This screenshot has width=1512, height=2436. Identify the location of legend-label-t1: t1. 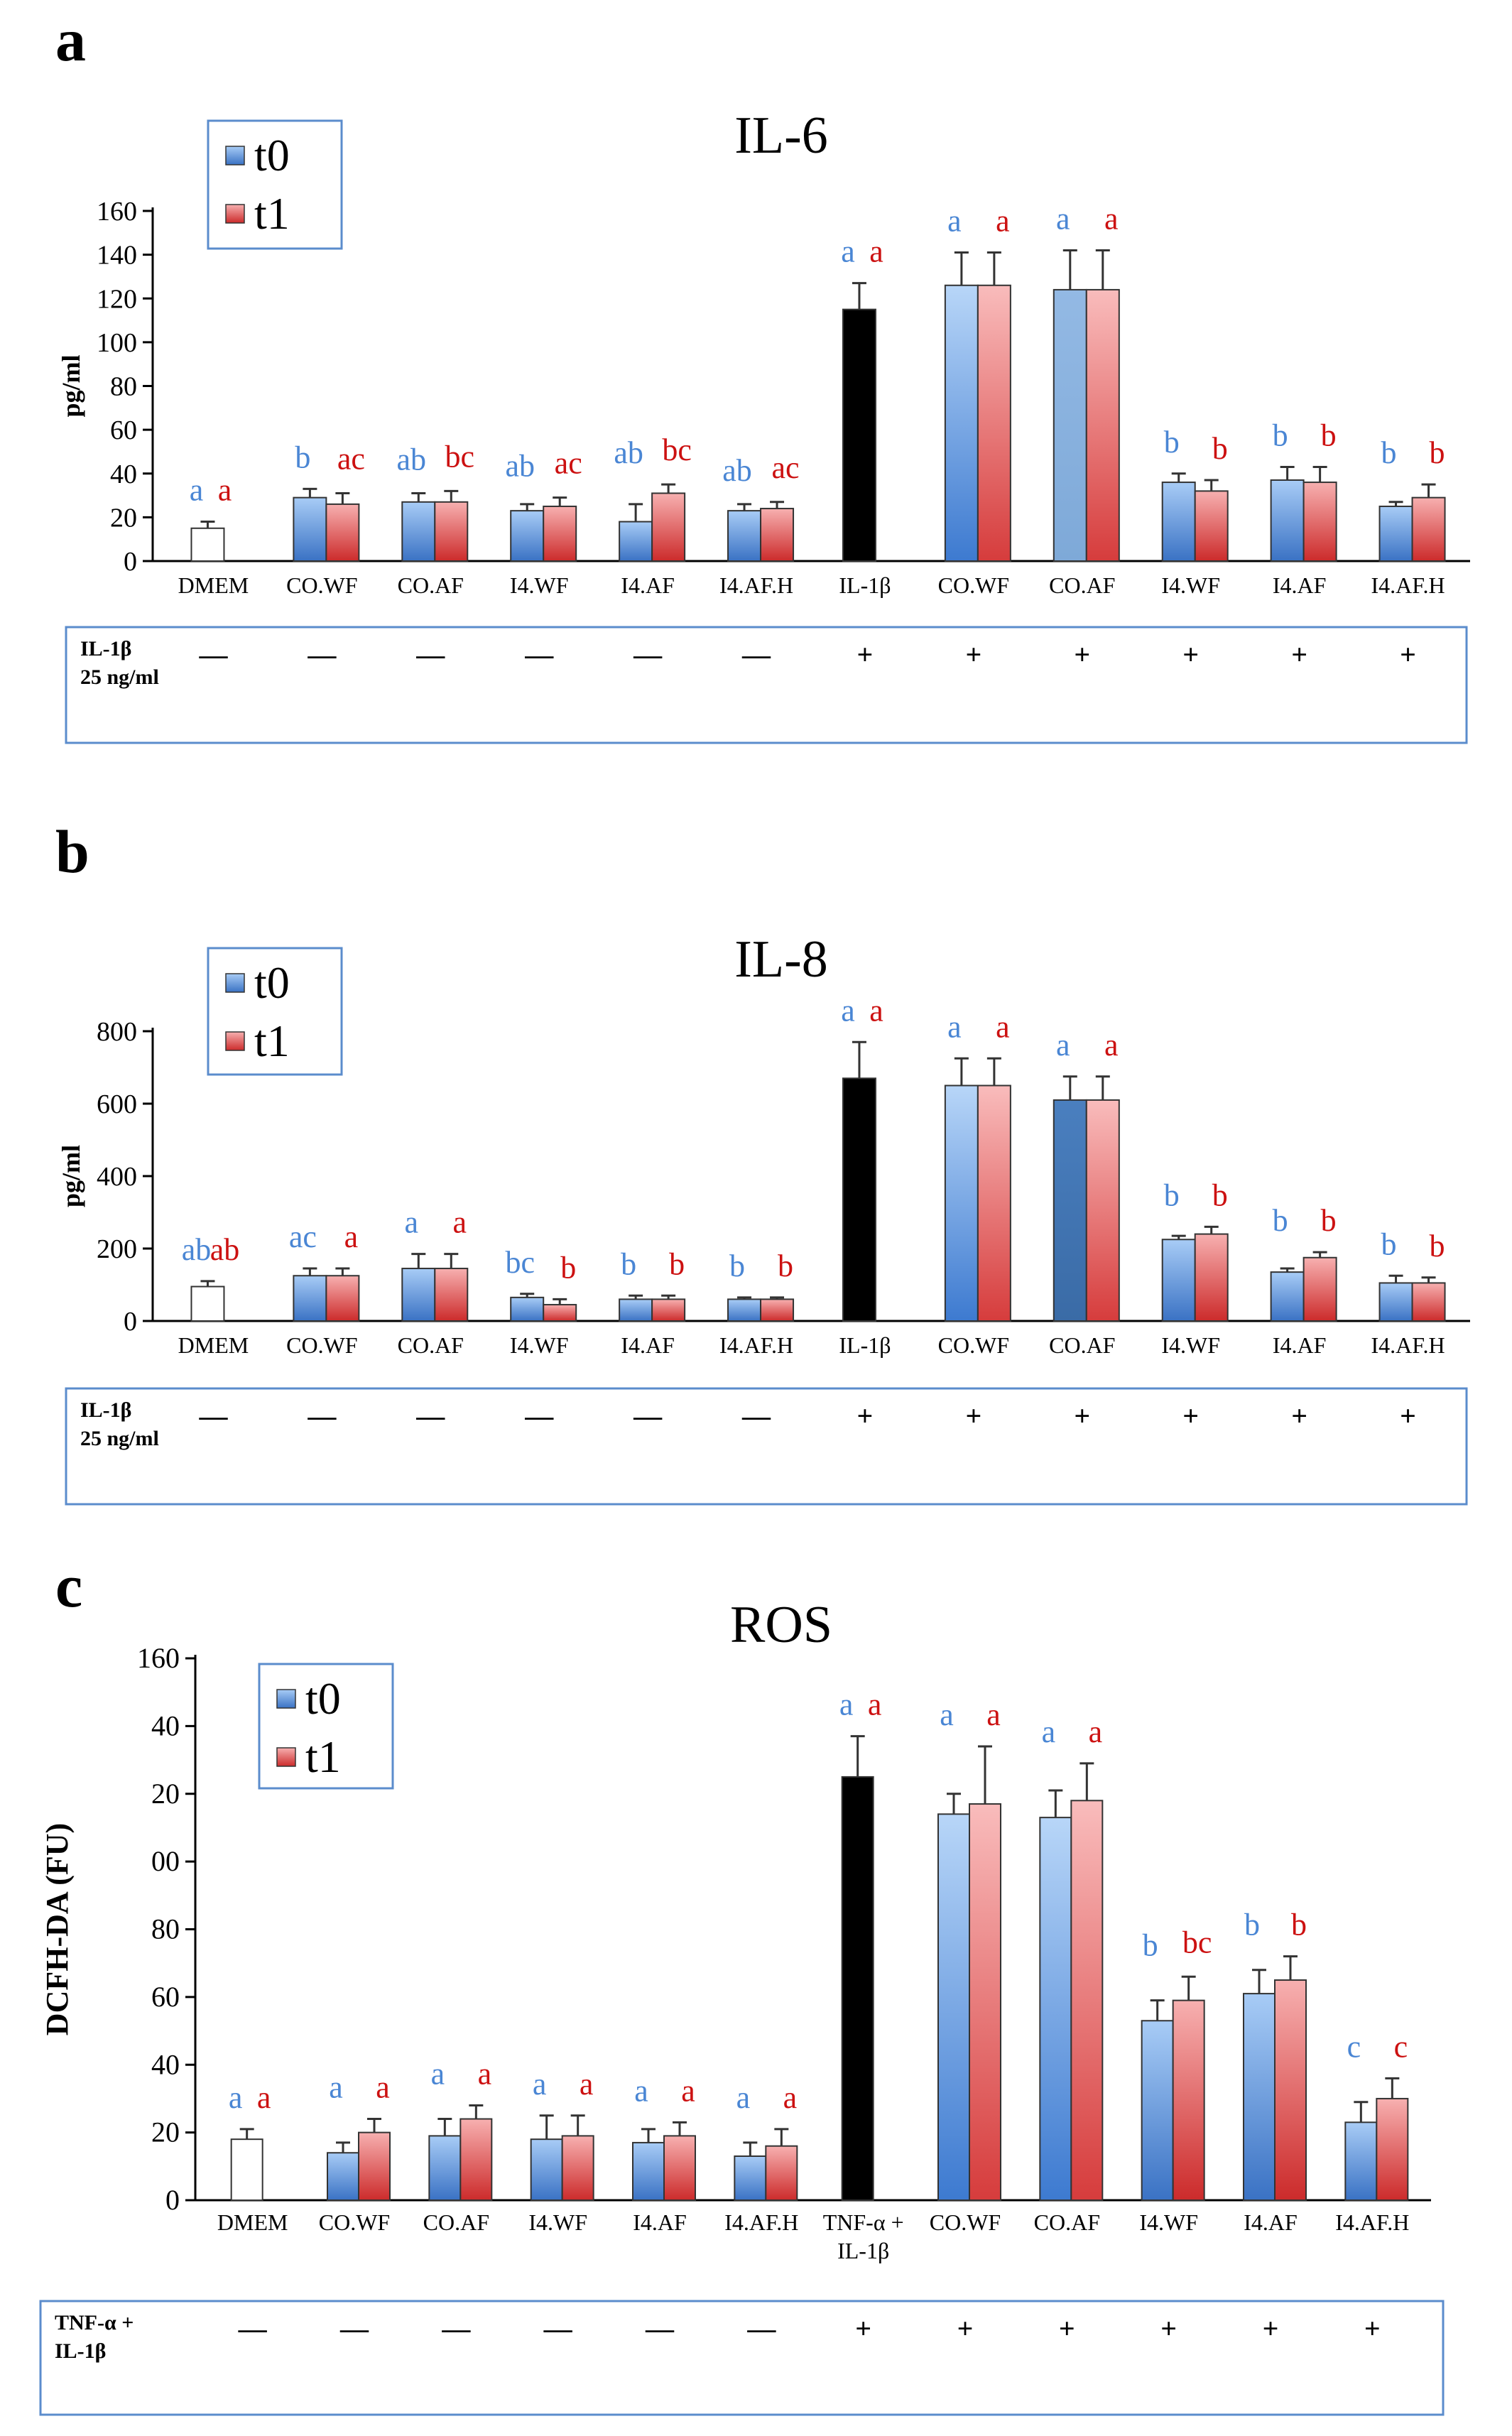
(272, 1041).